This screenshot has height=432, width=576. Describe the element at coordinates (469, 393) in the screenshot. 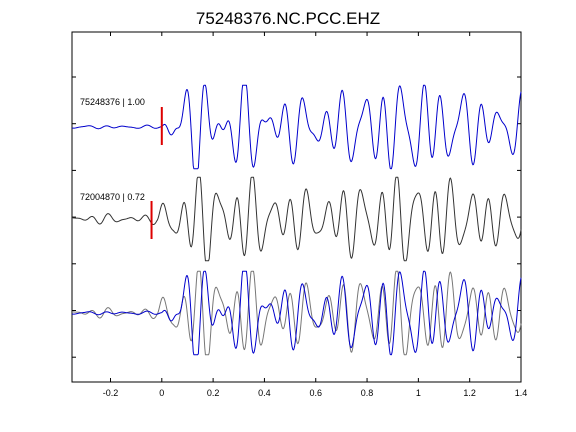

I see `x-tick-label: 1.2` at that location.